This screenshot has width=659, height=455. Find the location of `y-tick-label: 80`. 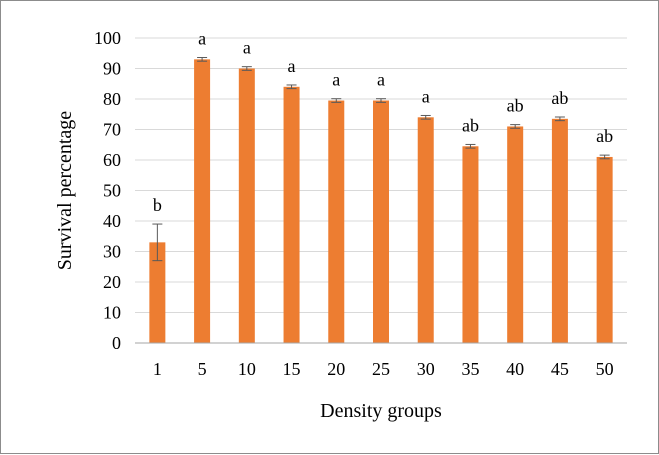

y-tick-label: 80 is located at coordinates (112, 99).